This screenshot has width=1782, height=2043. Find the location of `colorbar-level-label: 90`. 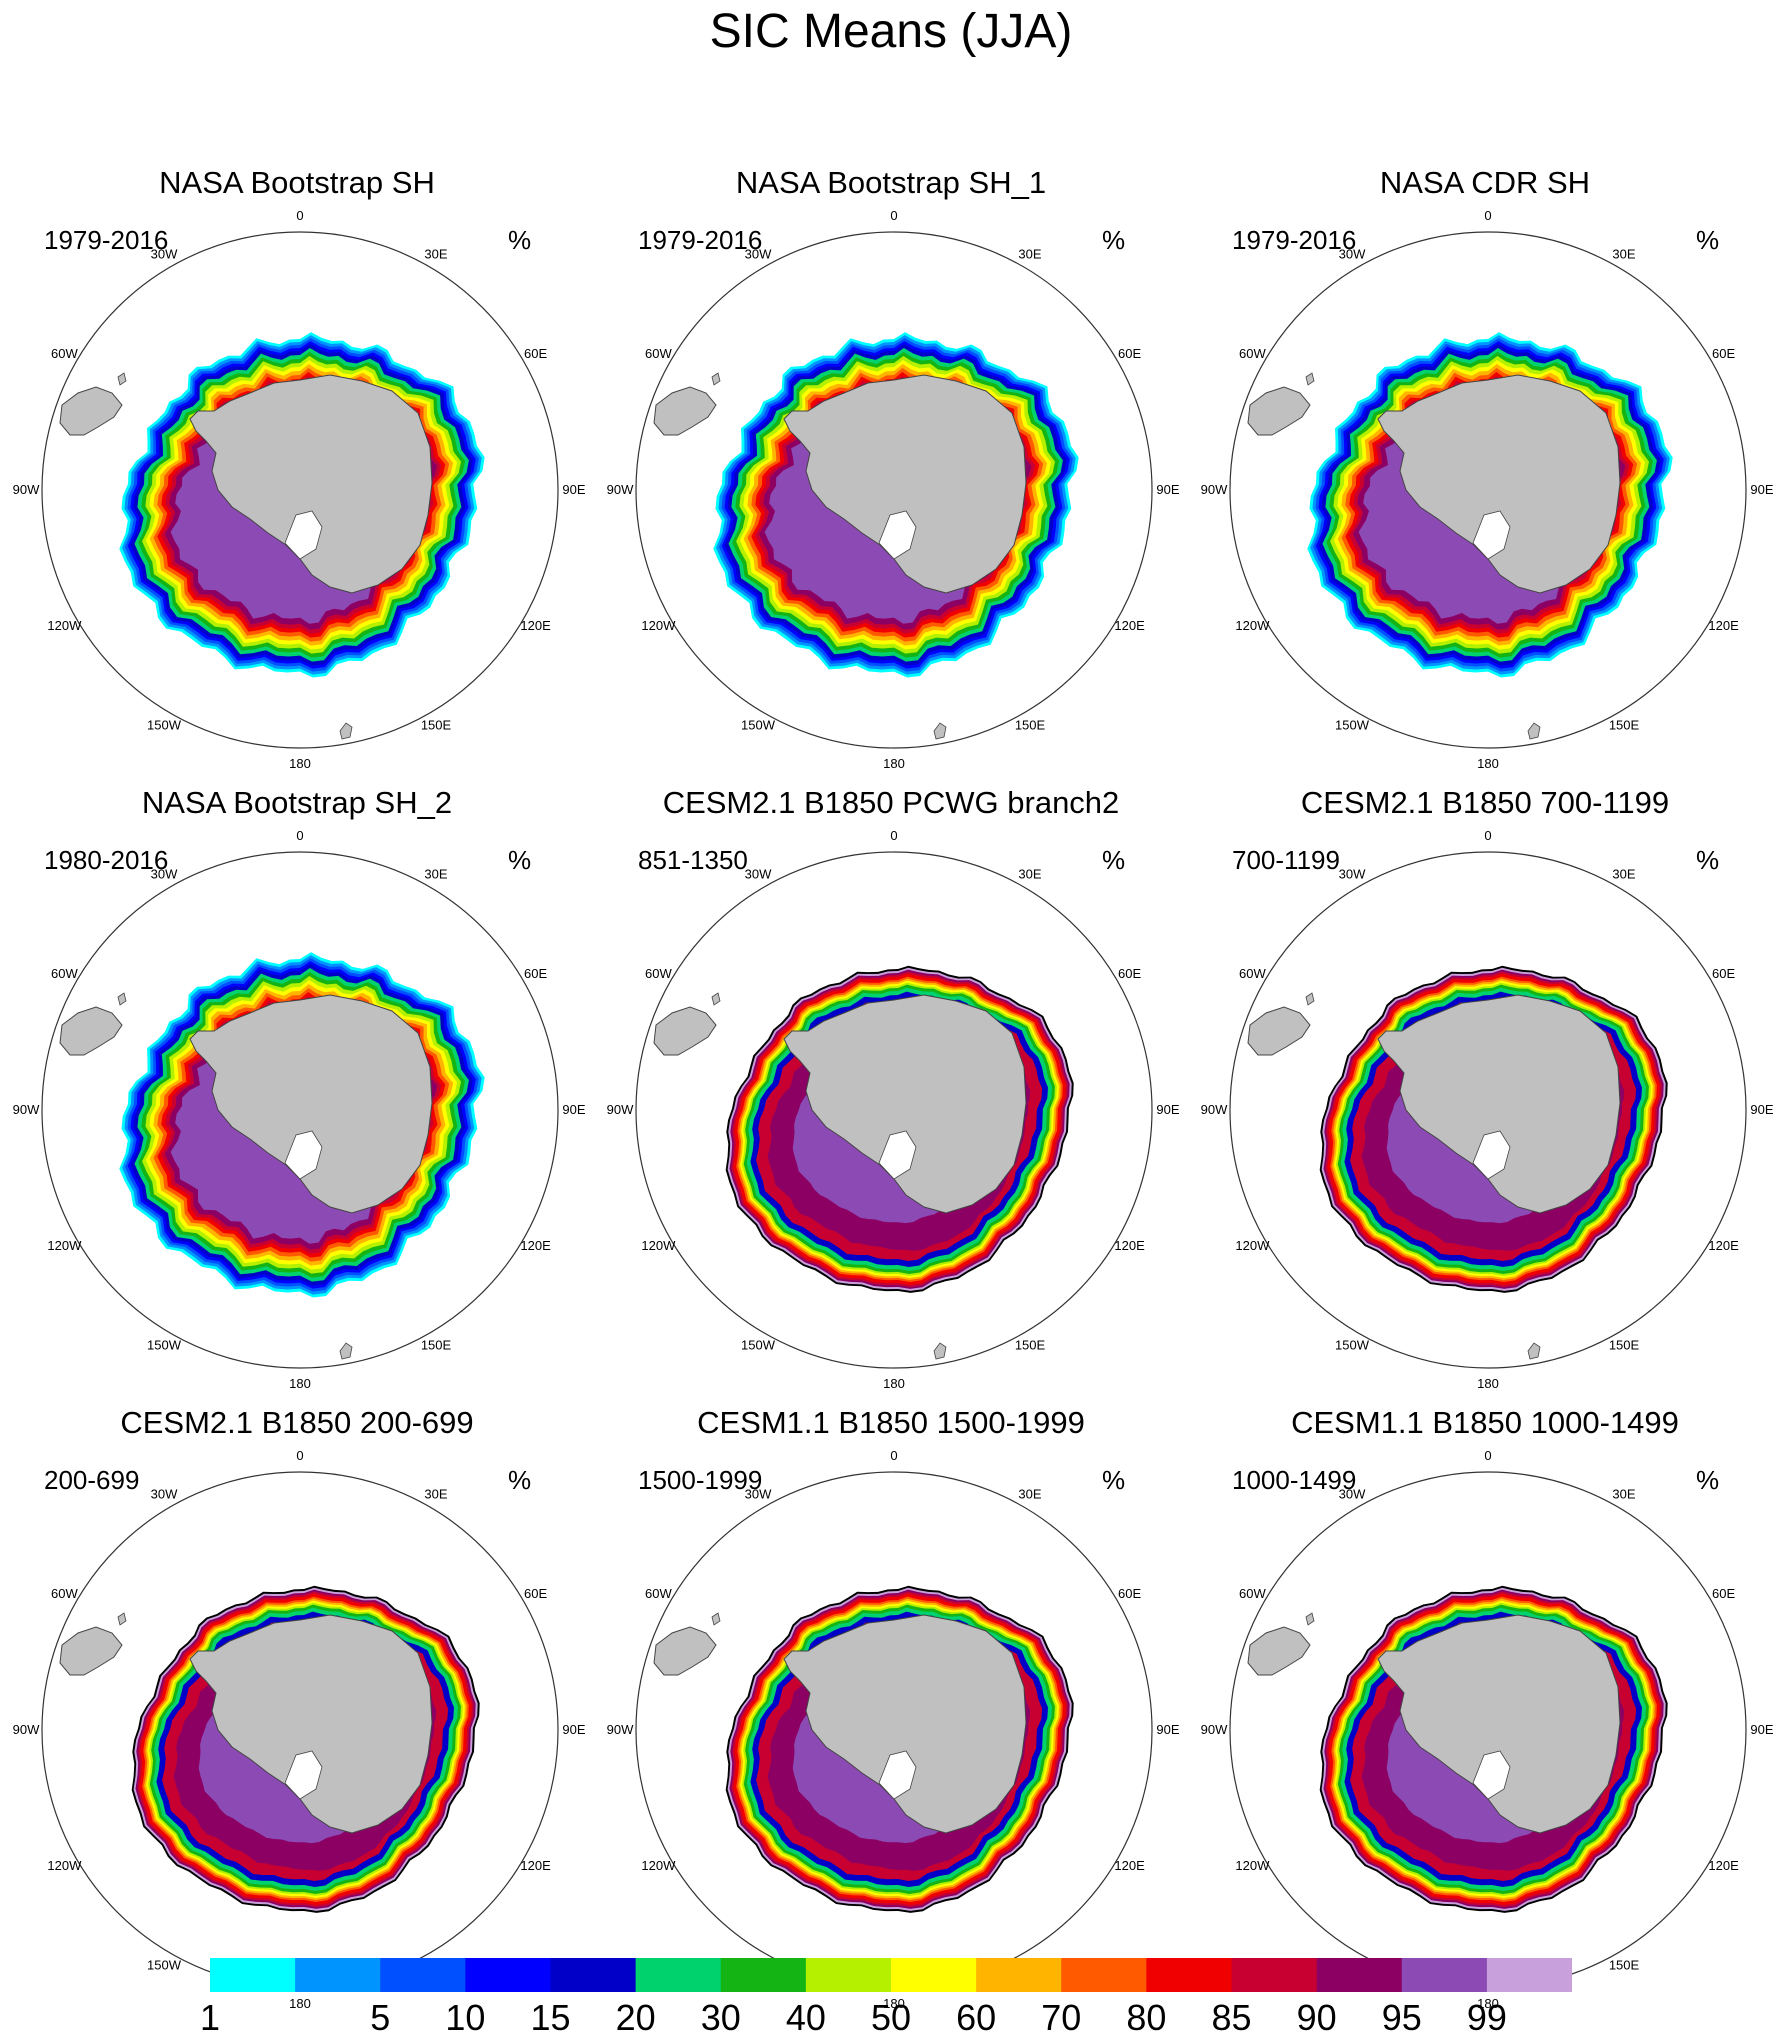

colorbar-level-label: 90 is located at coordinates (1316, 2017).